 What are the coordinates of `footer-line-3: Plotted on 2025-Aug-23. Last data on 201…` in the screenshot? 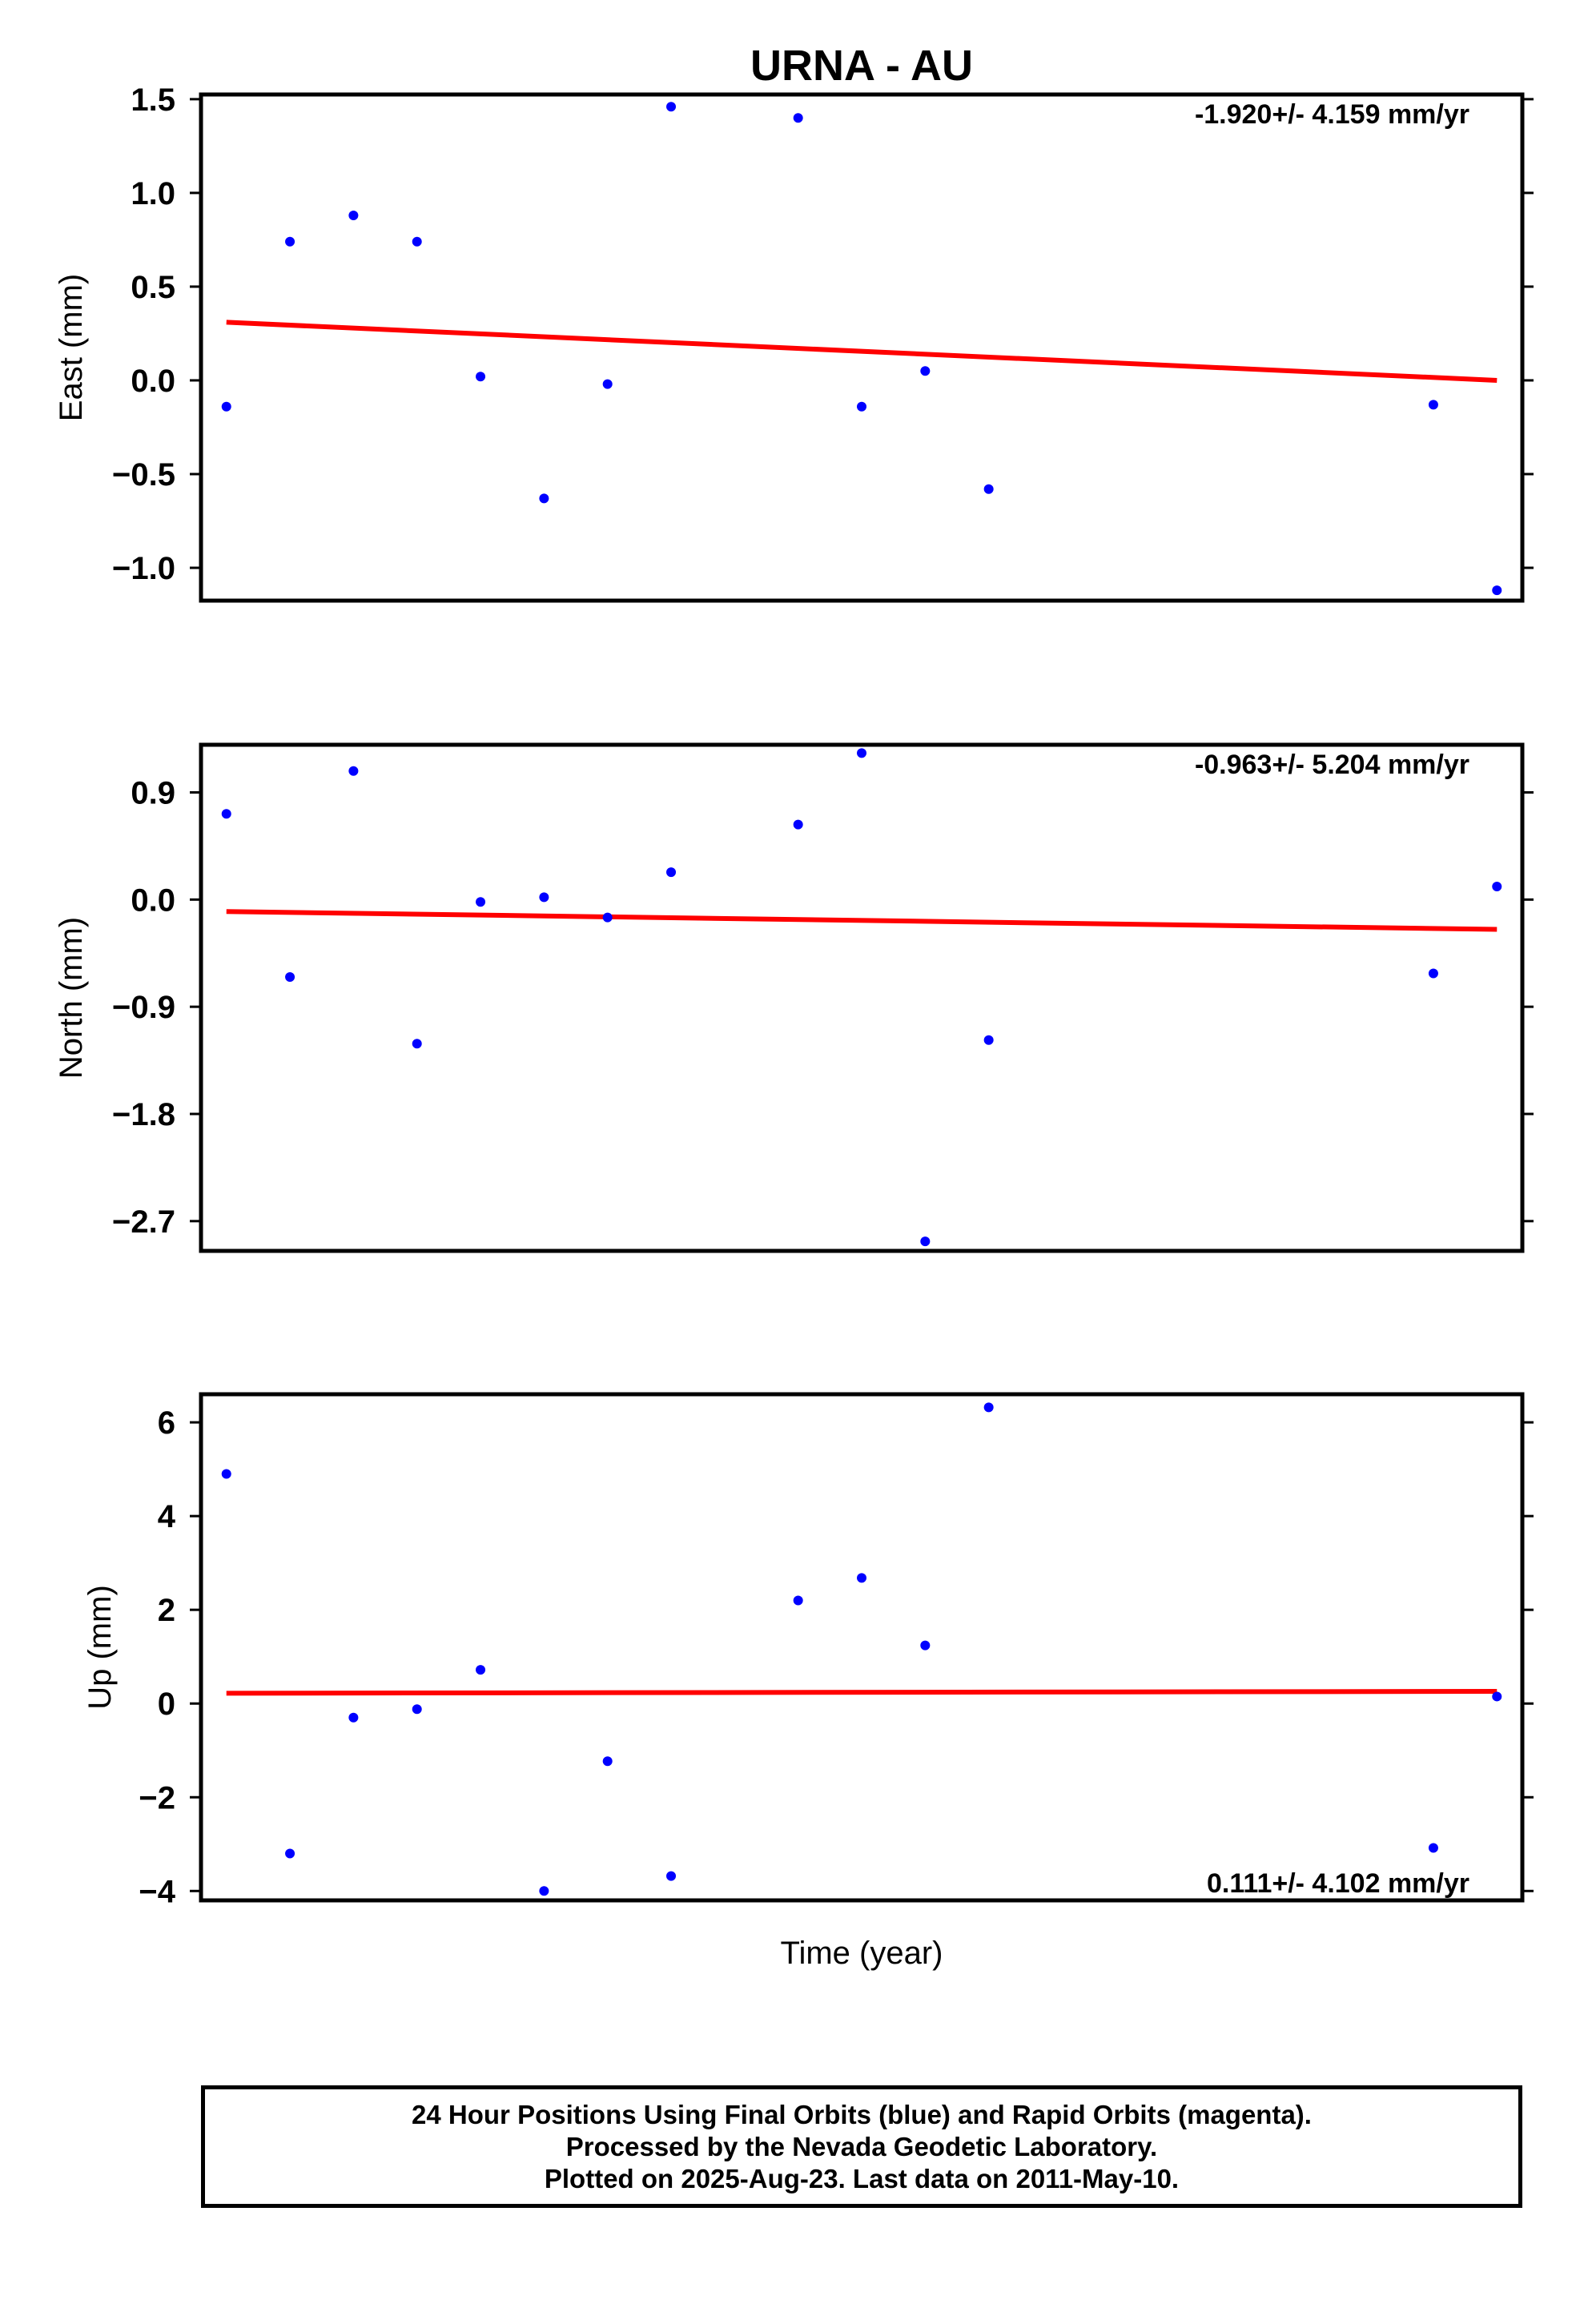 It's located at (862, 2178).